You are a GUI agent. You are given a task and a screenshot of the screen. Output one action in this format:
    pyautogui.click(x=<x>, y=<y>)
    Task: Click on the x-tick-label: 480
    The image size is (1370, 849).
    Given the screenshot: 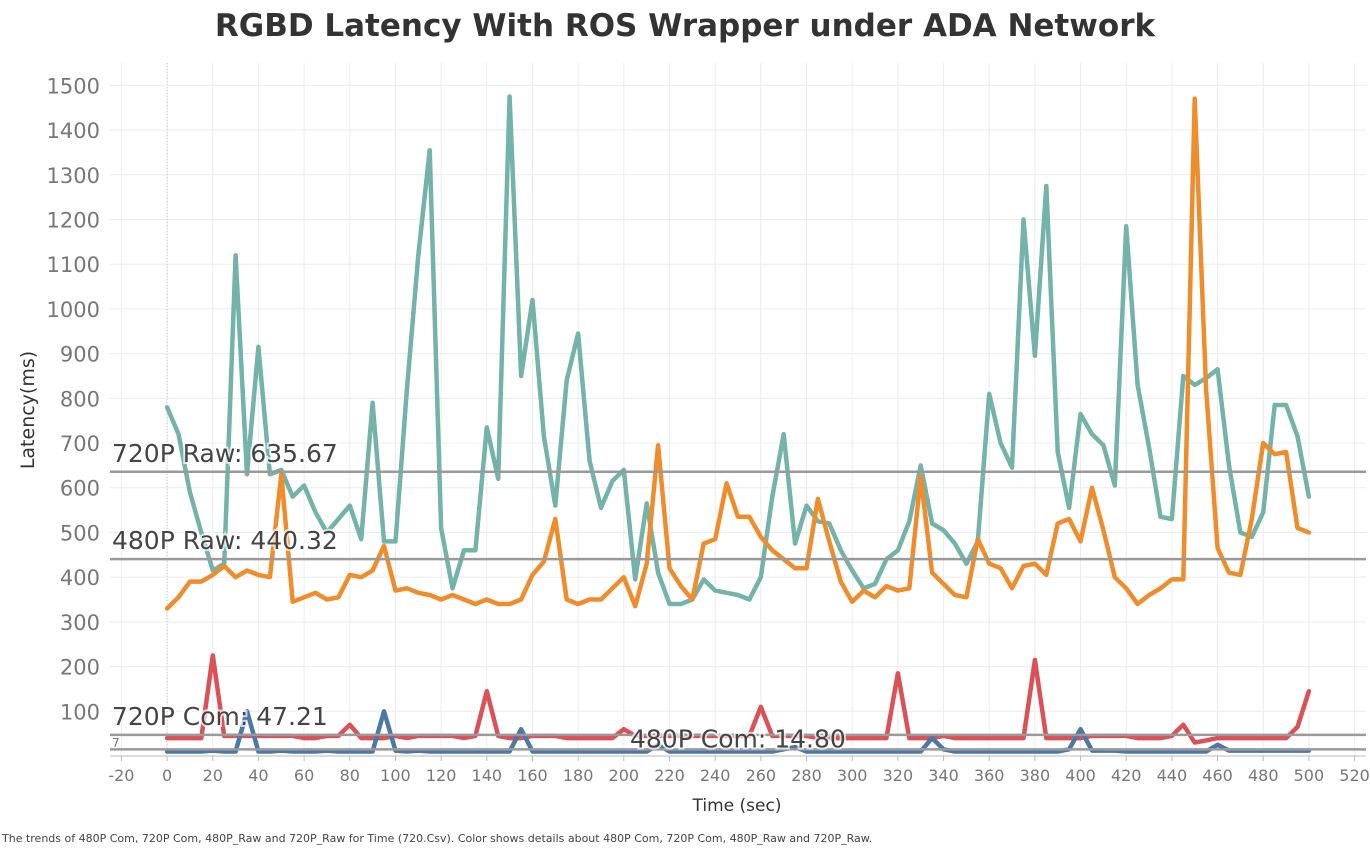 What is the action you would take?
    pyautogui.click(x=1263, y=775)
    